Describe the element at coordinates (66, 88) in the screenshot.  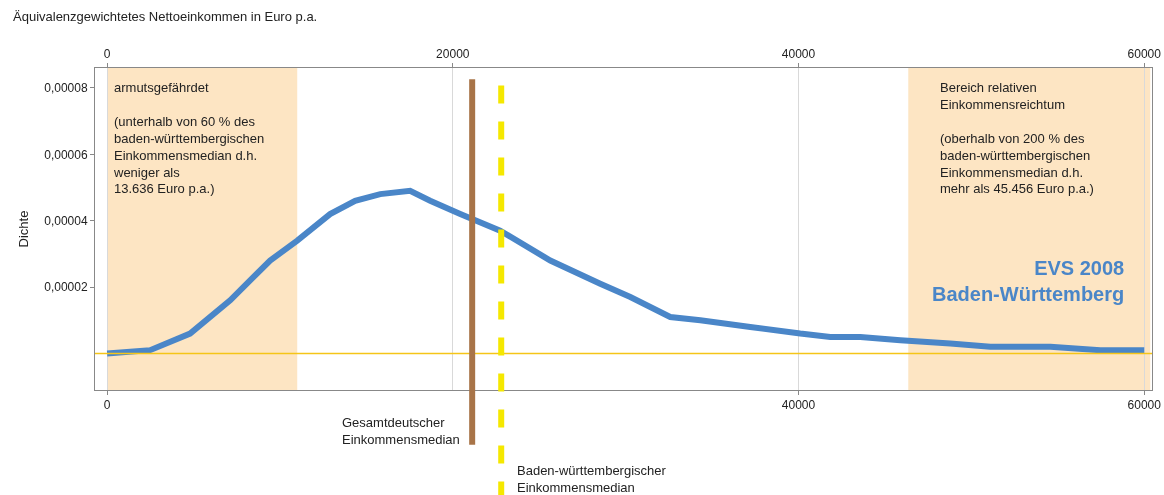
I see `y-tick-label: 0,00008` at that location.